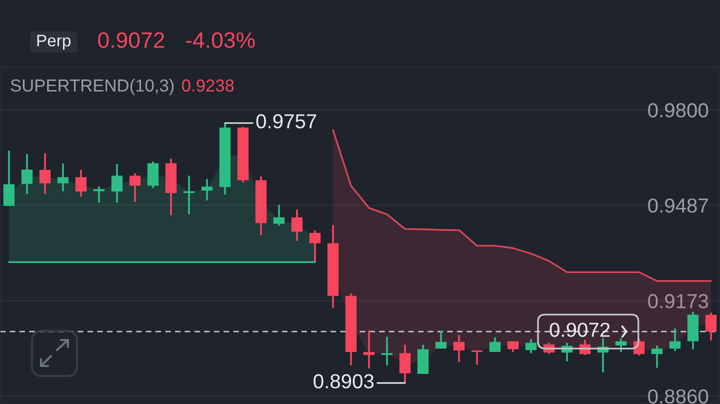 This screenshot has height=404, width=720. Describe the element at coordinates (344, 381) in the screenshot. I see `annotation: 0.8903` at that location.